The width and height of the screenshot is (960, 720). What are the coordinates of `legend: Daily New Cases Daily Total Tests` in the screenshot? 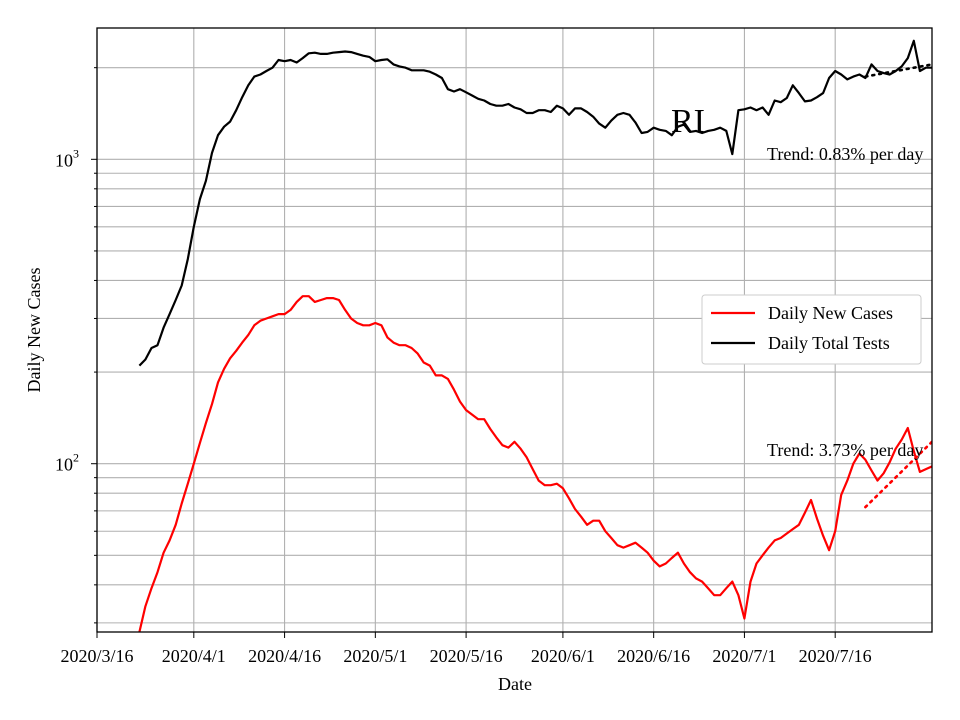 It's located at (811, 329).